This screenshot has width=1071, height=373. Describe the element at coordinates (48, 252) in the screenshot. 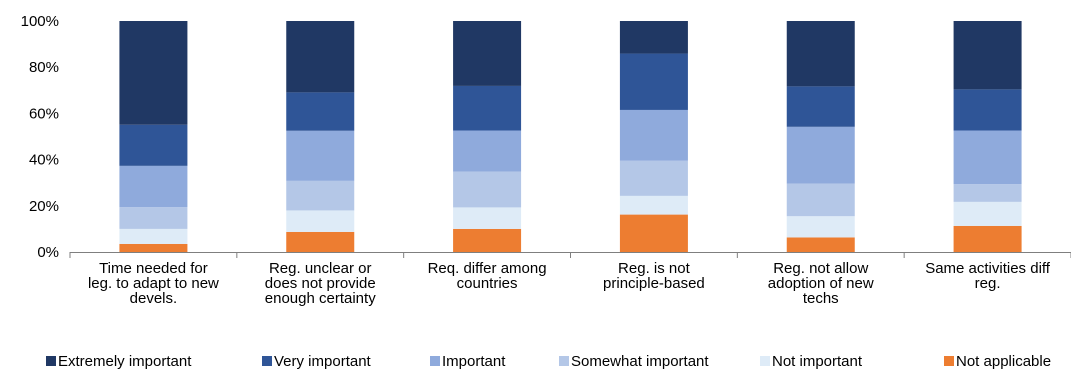

I see `y-tick-label: 0%` at that location.